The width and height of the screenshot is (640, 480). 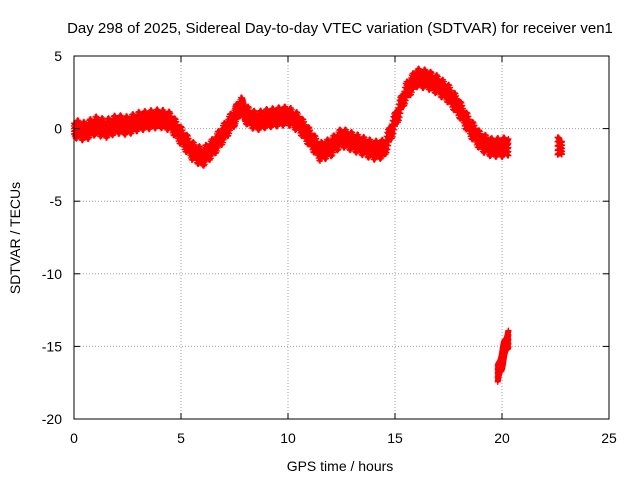 I want to click on y-tick-label: 0, so click(x=58, y=129).